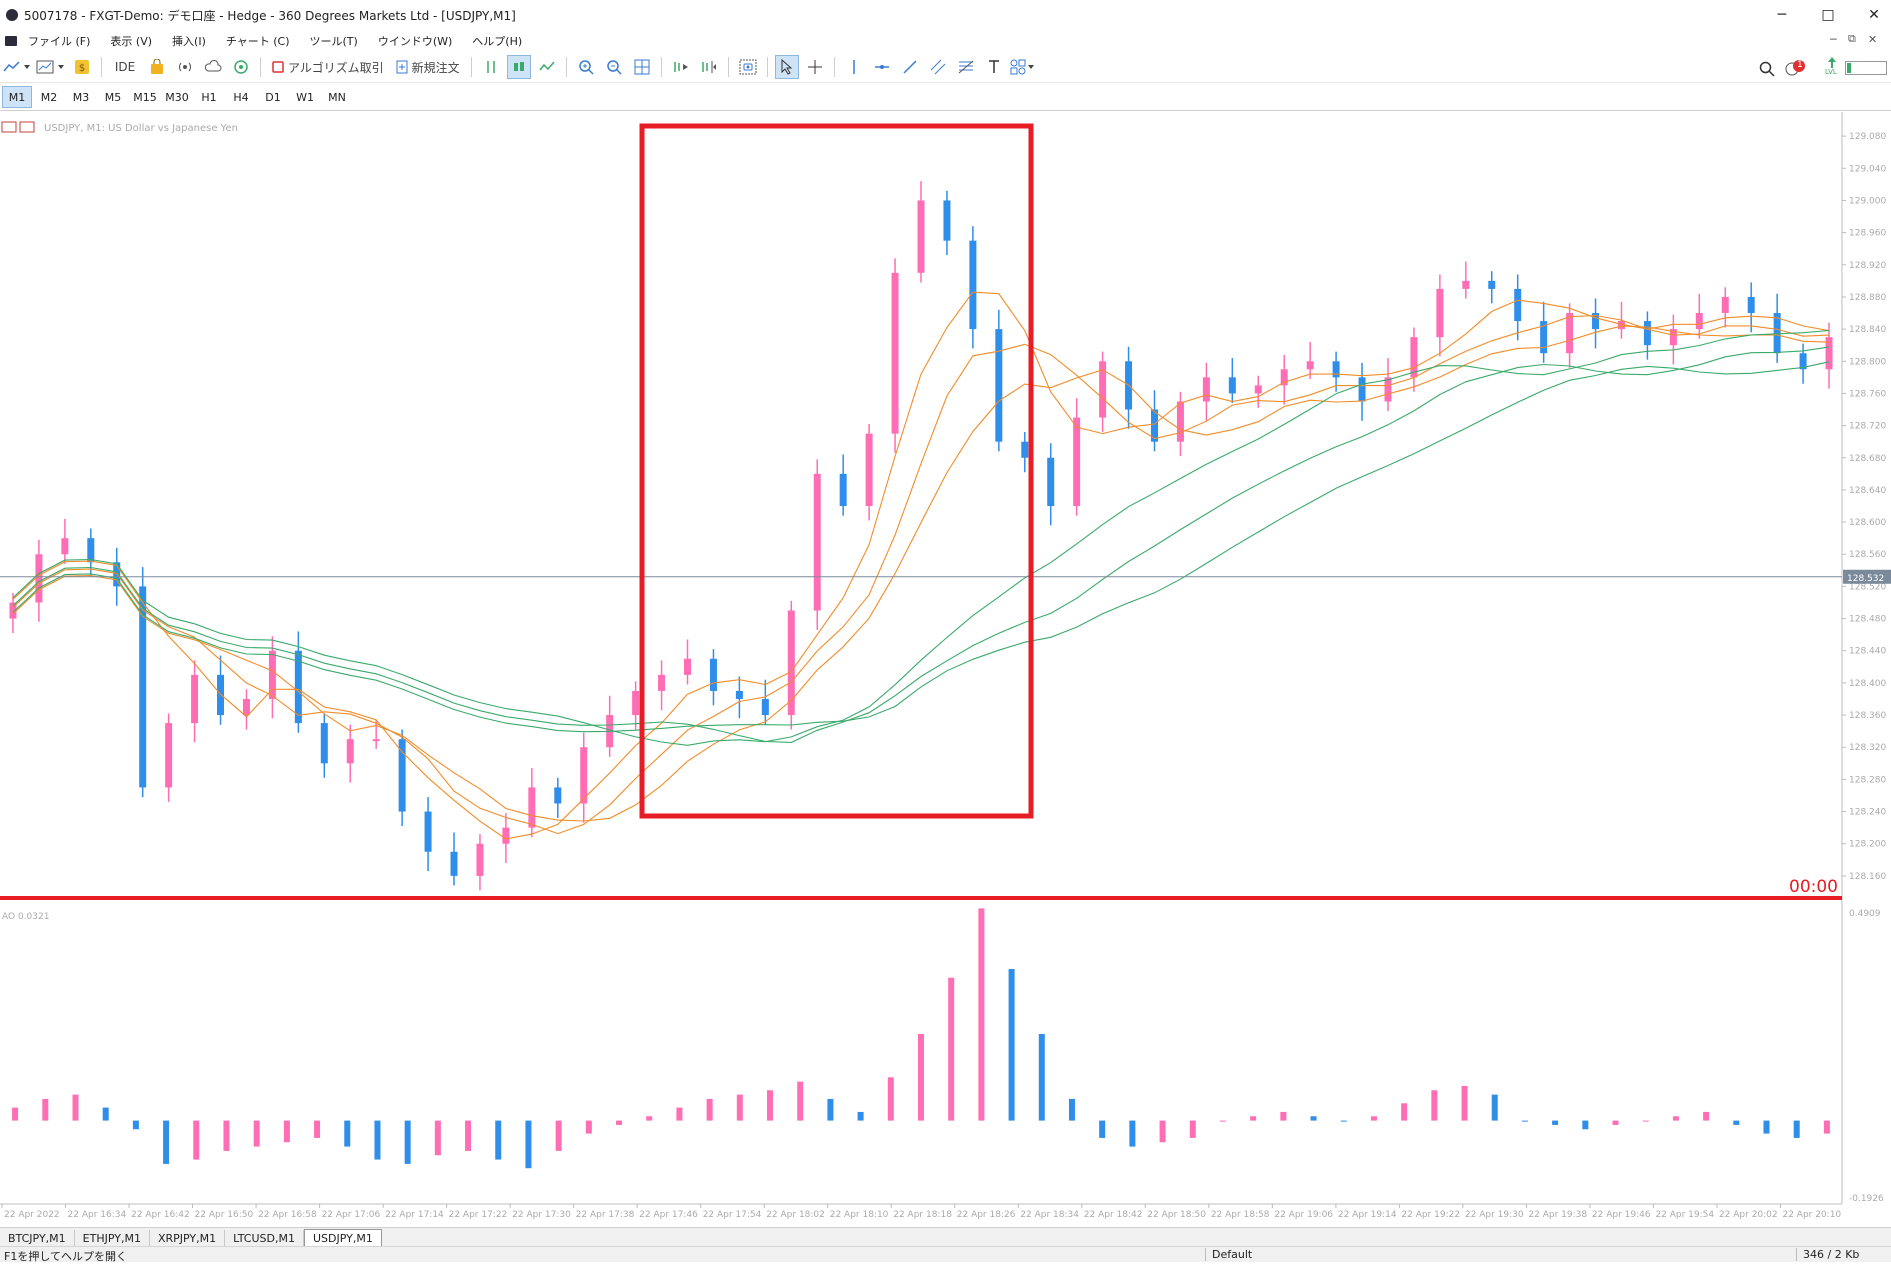 Image resolution: width=1891 pixels, height=1264 pixels. Describe the element at coordinates (305, 97) in the screenshot. I see `timeframe-w1: W1` at that location.